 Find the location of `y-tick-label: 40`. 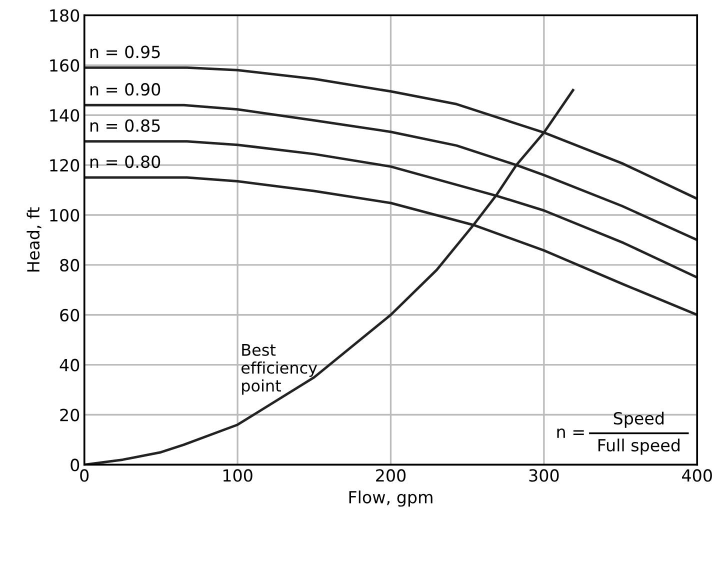

y-tick-label: 40 is located at coordinates (70, 365).